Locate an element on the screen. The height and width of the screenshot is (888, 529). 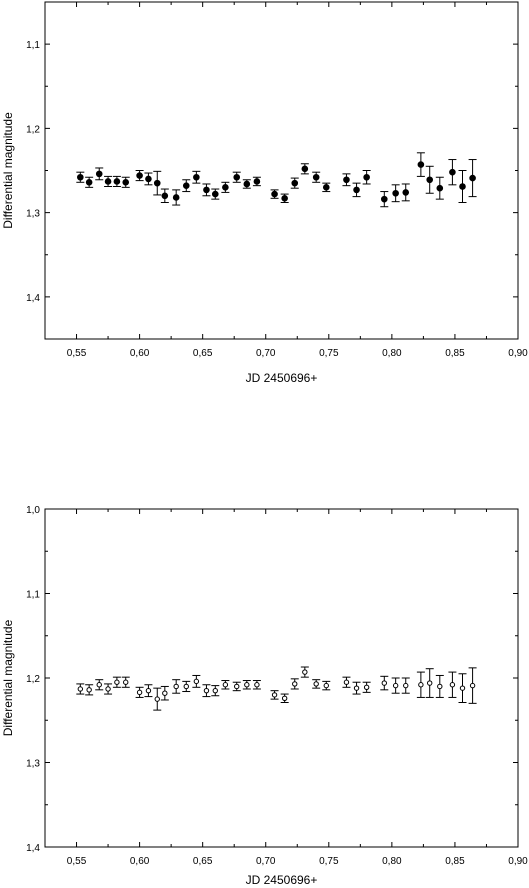
x-tick-label: 0,55 is located at coordinates (77, 861).